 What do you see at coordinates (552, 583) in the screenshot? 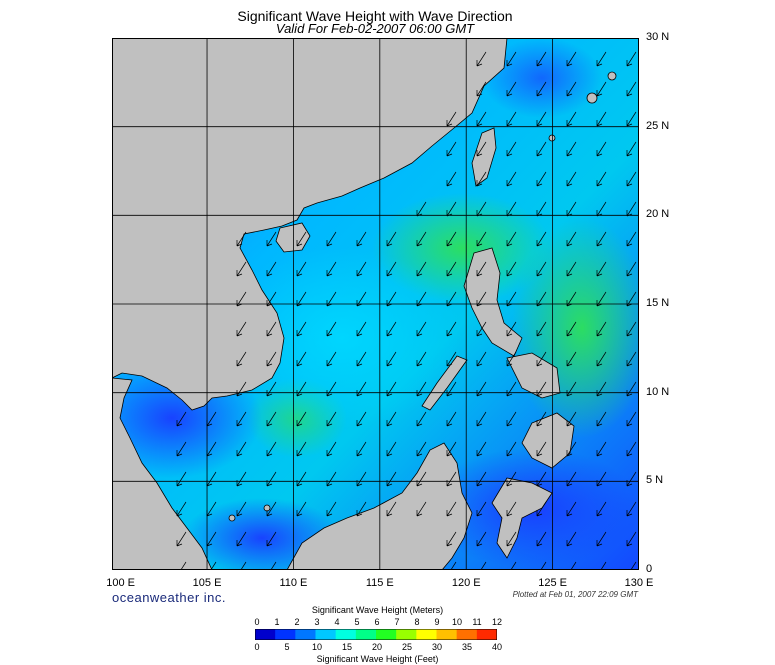
I see `longitude-label: 125 E` at bounding box center [552, 583].